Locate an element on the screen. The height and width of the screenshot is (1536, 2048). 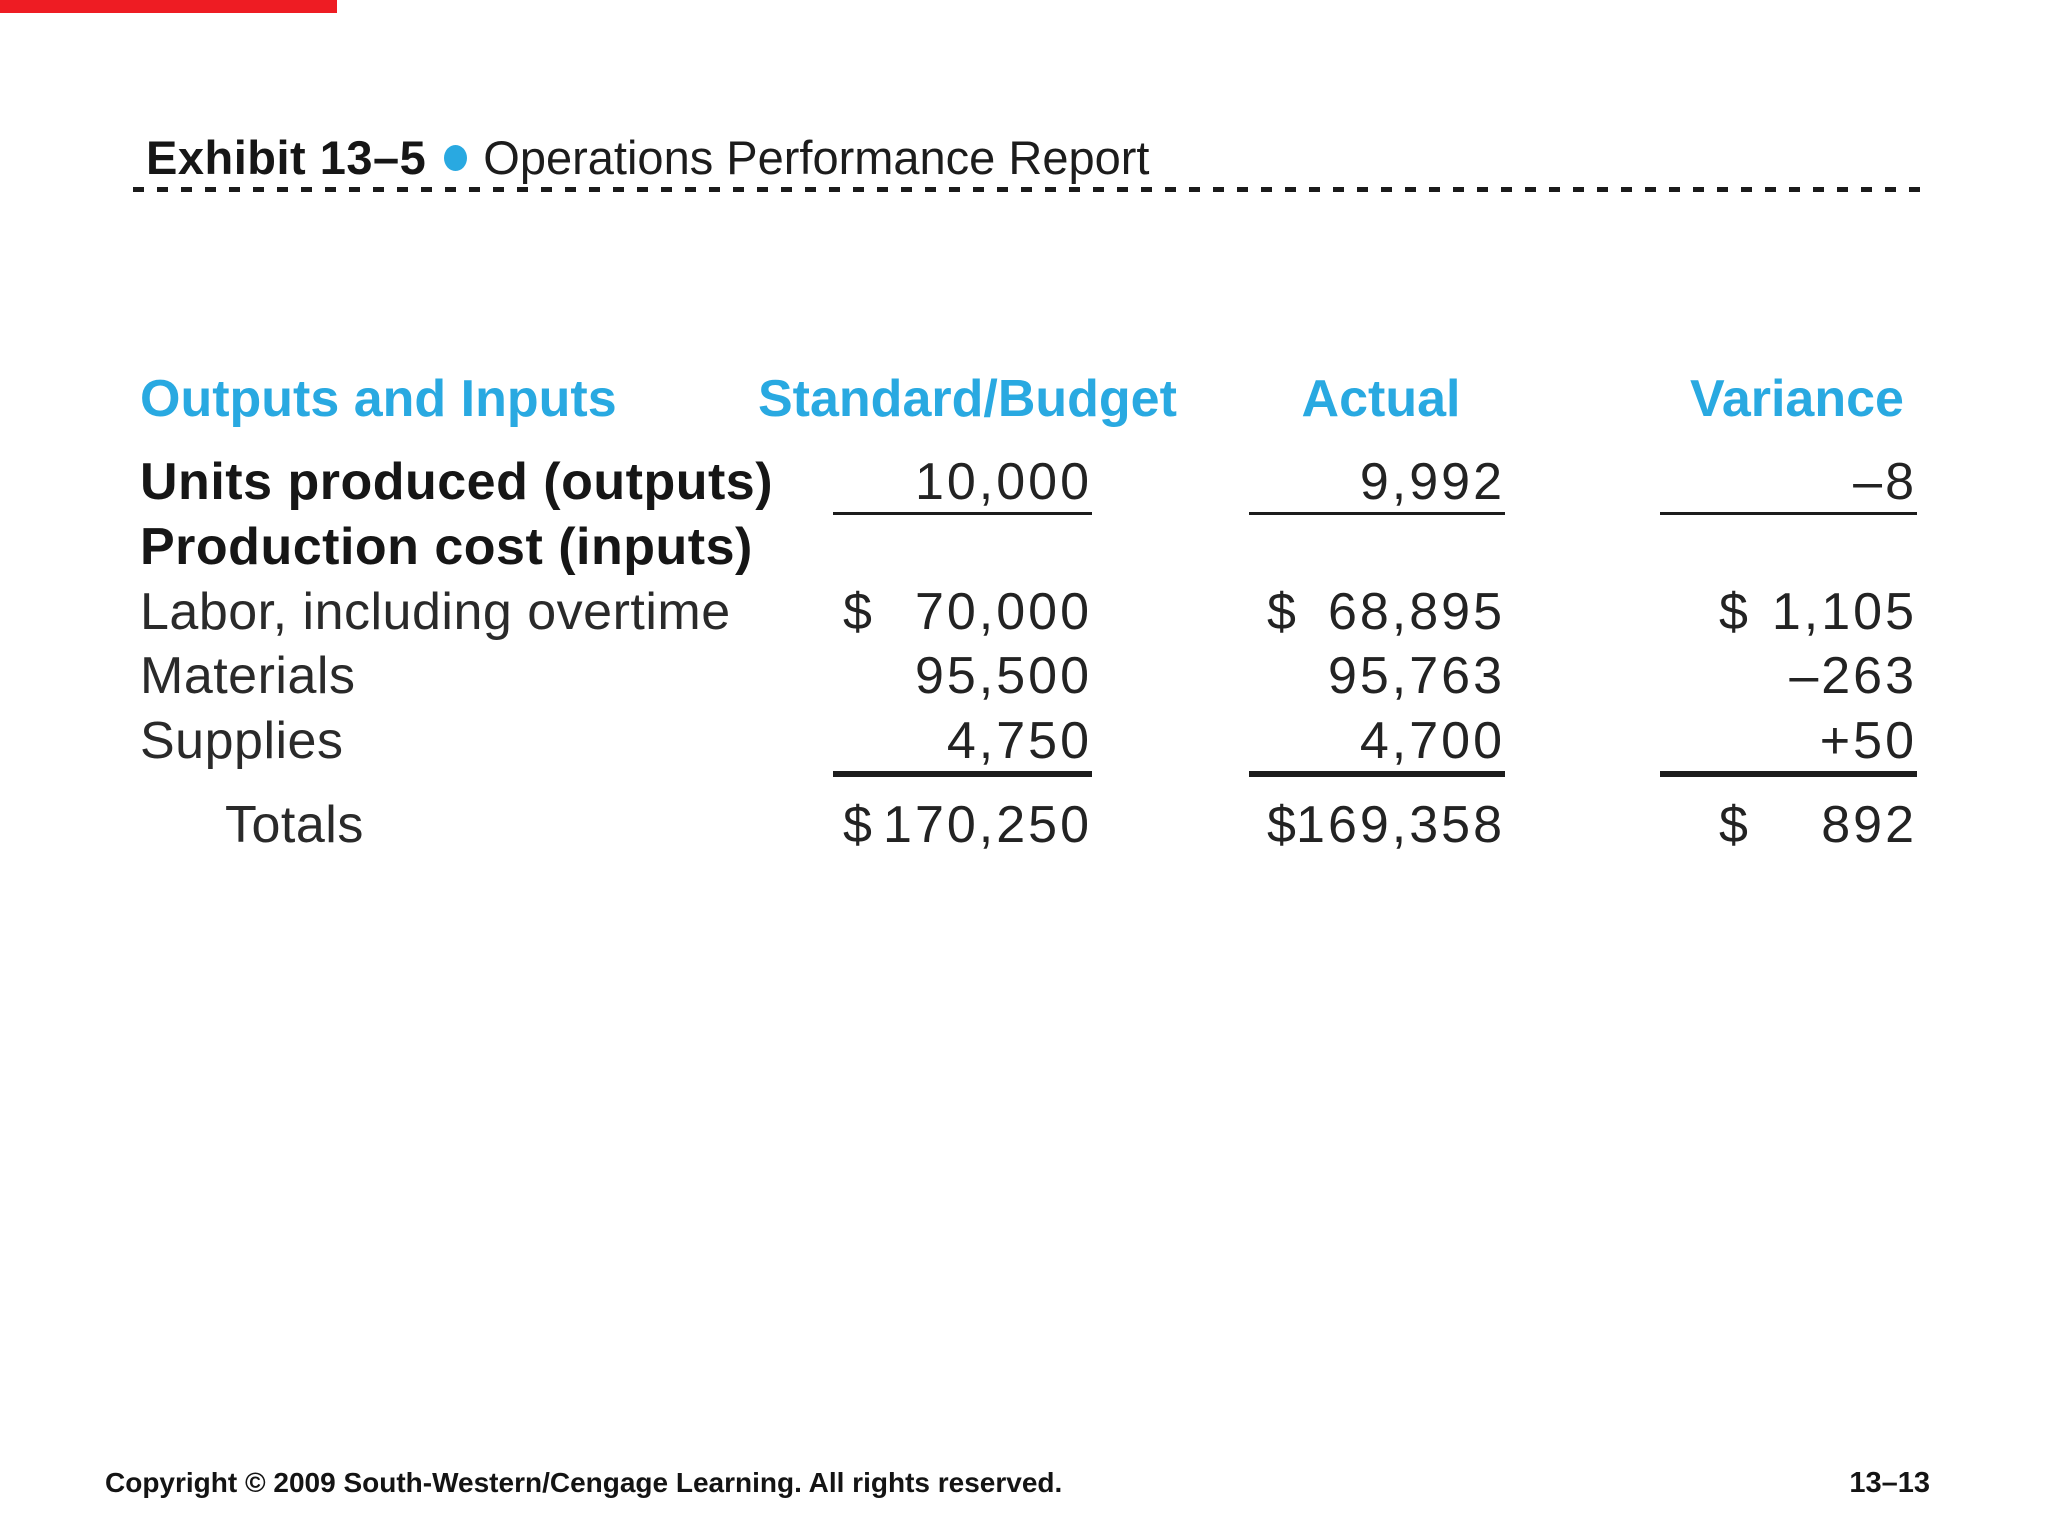
cell-value: 892 is located at coordinates (1869, 825).